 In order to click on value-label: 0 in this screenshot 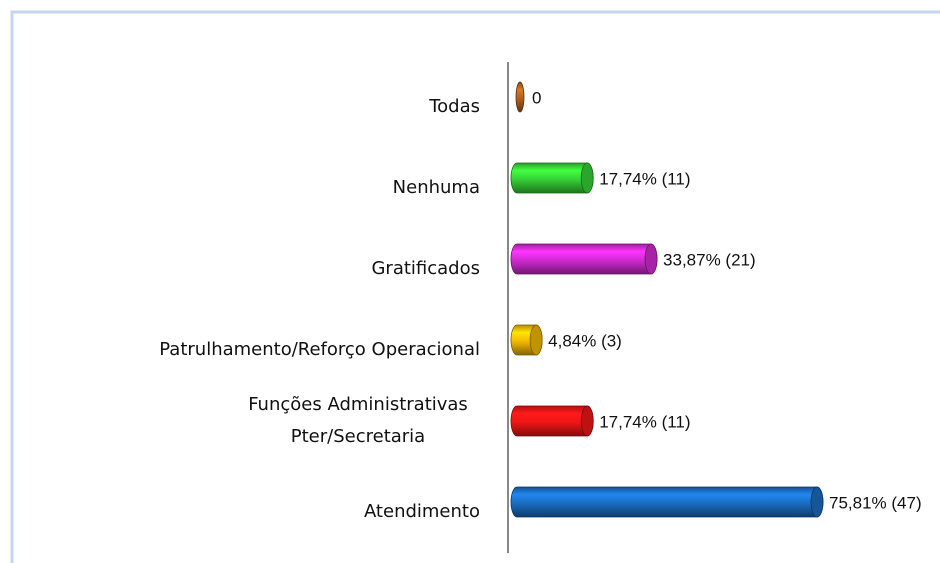, I will do `click(536, 97)`.